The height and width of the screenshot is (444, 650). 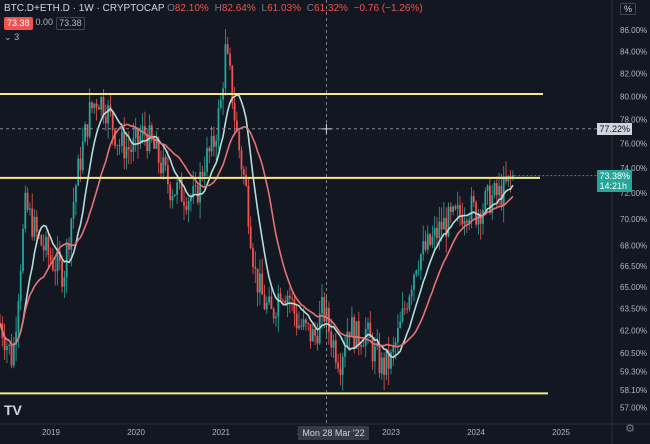 What do you see at coordinates (613, 185) in the screenshot?
I see `last-price-time: 14:21h` at bounding box center [613, 185].